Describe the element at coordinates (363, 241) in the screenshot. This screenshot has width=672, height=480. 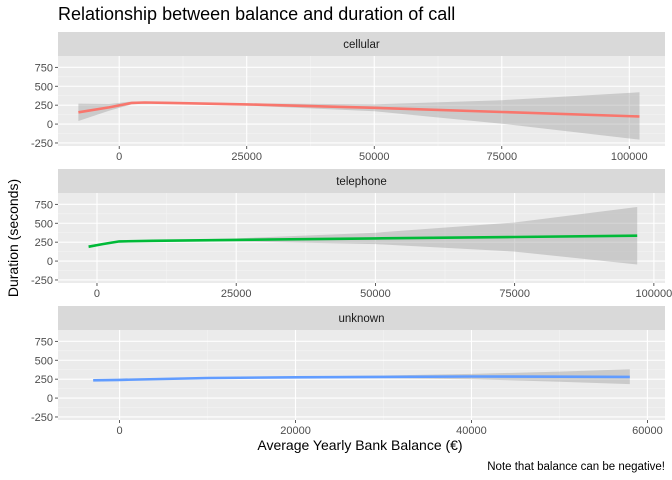
I see `series-line-telephone` at that location.